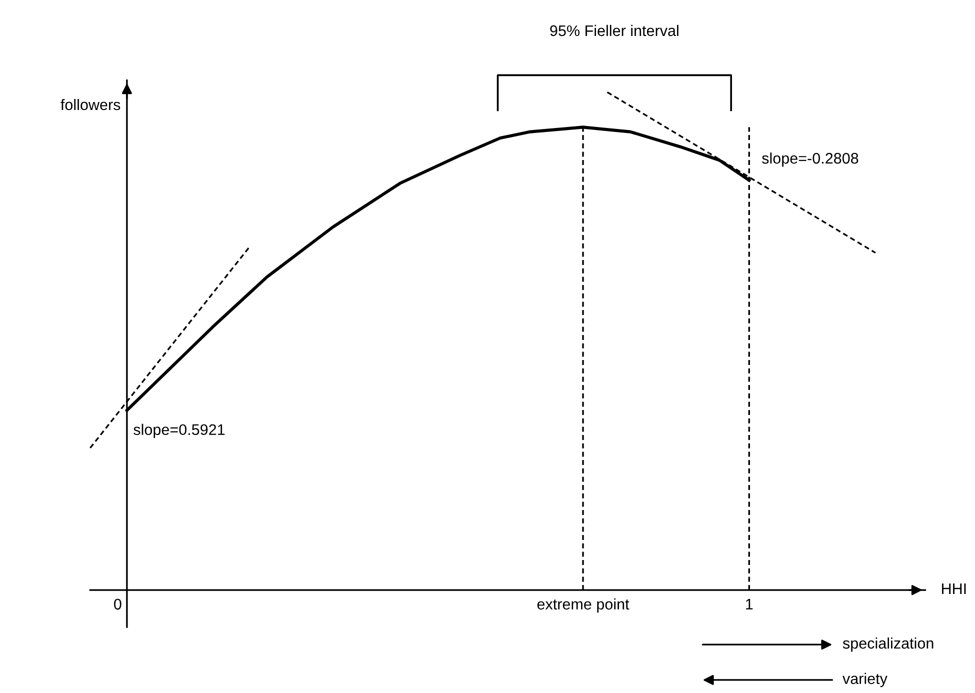 This screenshot has height=693, width=975. Describe the element at coordinates (865, 680) in the screenshot. I see `text: variety` at that location.